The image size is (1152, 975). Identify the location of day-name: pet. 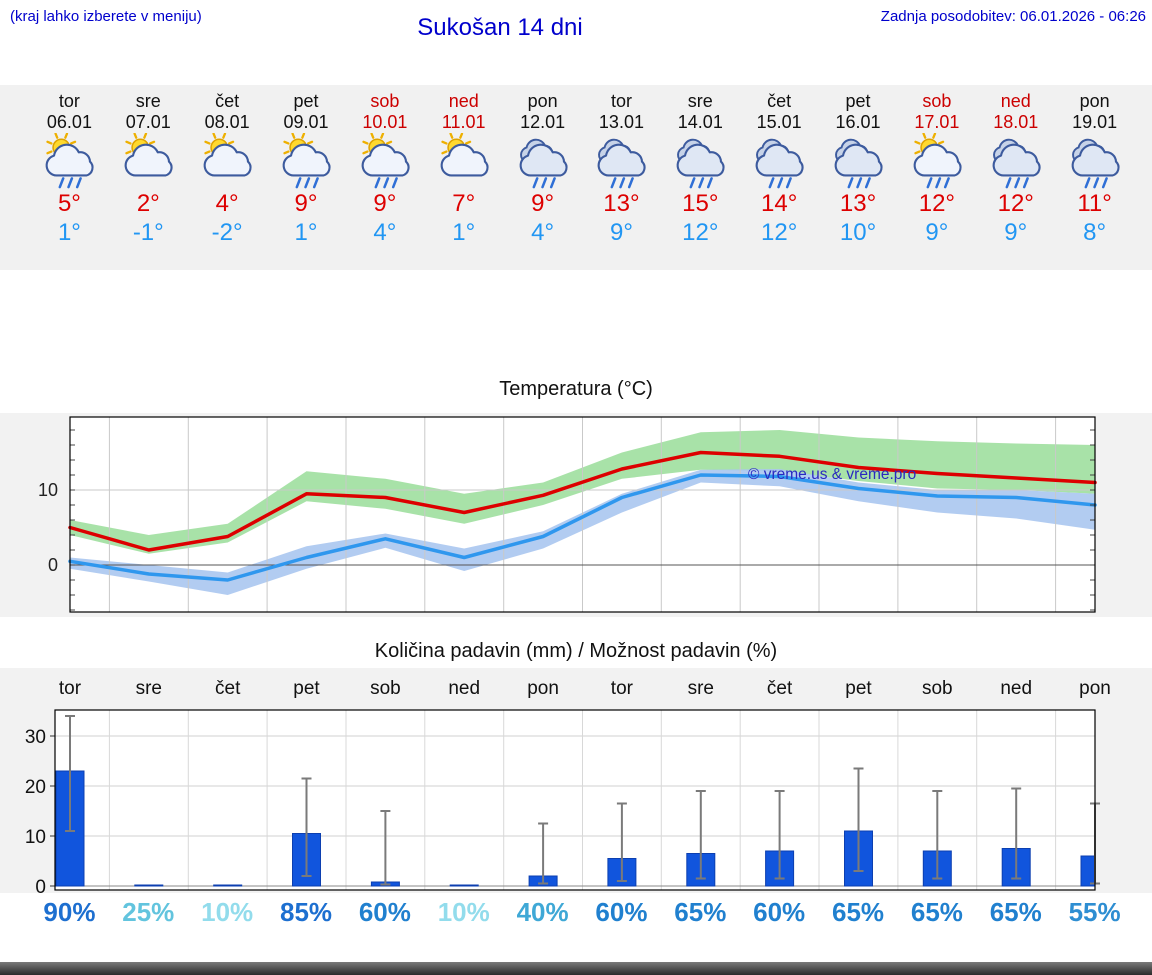
(858, 101).